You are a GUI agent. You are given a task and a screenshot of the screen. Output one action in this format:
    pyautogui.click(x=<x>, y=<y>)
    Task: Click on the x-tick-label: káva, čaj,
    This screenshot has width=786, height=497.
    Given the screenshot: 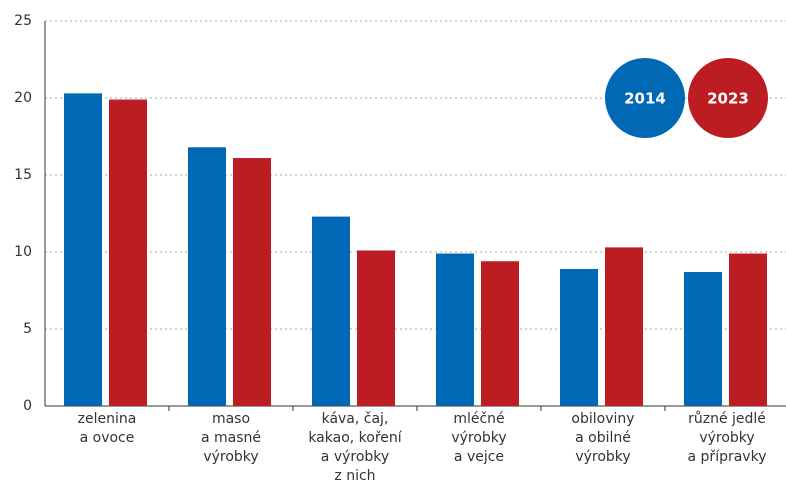 What is the action you would take?
    pyautogui.click(x=355, y=419)
    